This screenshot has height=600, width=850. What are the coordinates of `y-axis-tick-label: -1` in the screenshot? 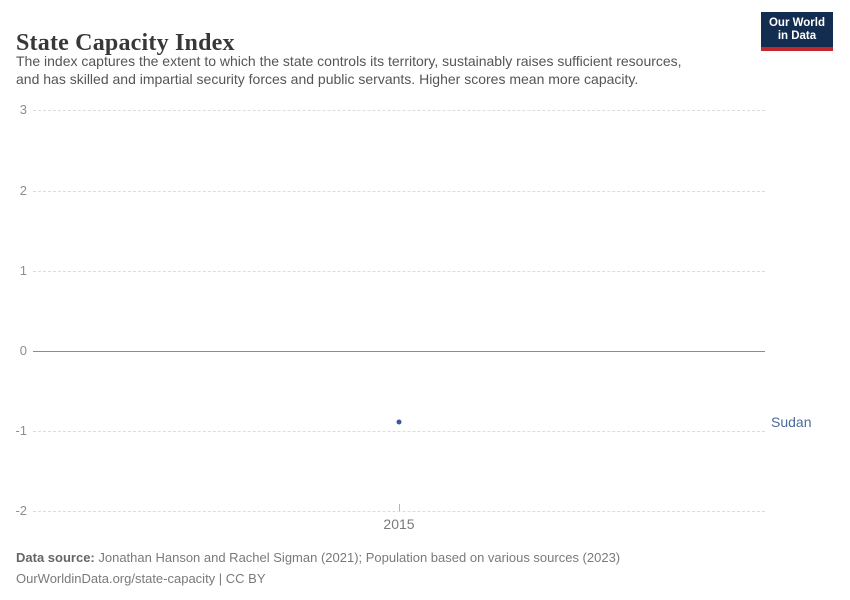 It's located at (21, 431).